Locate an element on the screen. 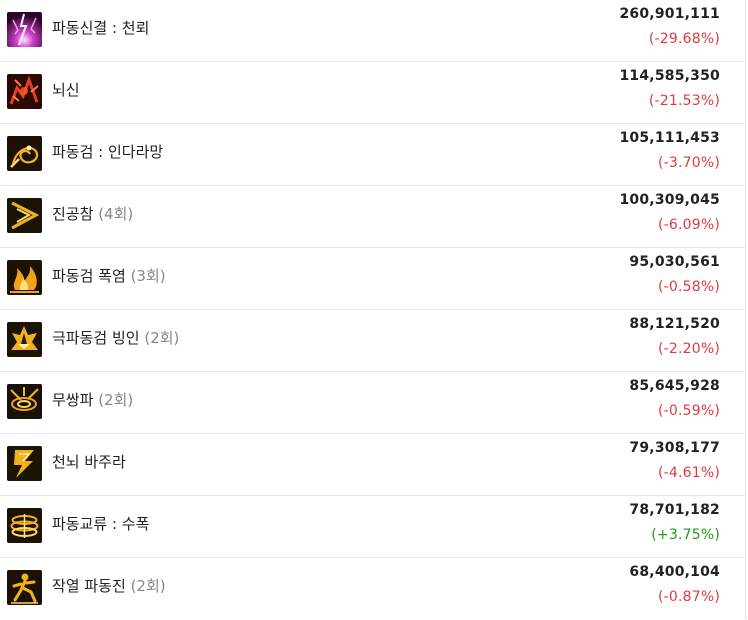 This screenshot has width=748, height=620. skill-name: 파동신결 : 천뢰 is located at coordinates (100, 30).